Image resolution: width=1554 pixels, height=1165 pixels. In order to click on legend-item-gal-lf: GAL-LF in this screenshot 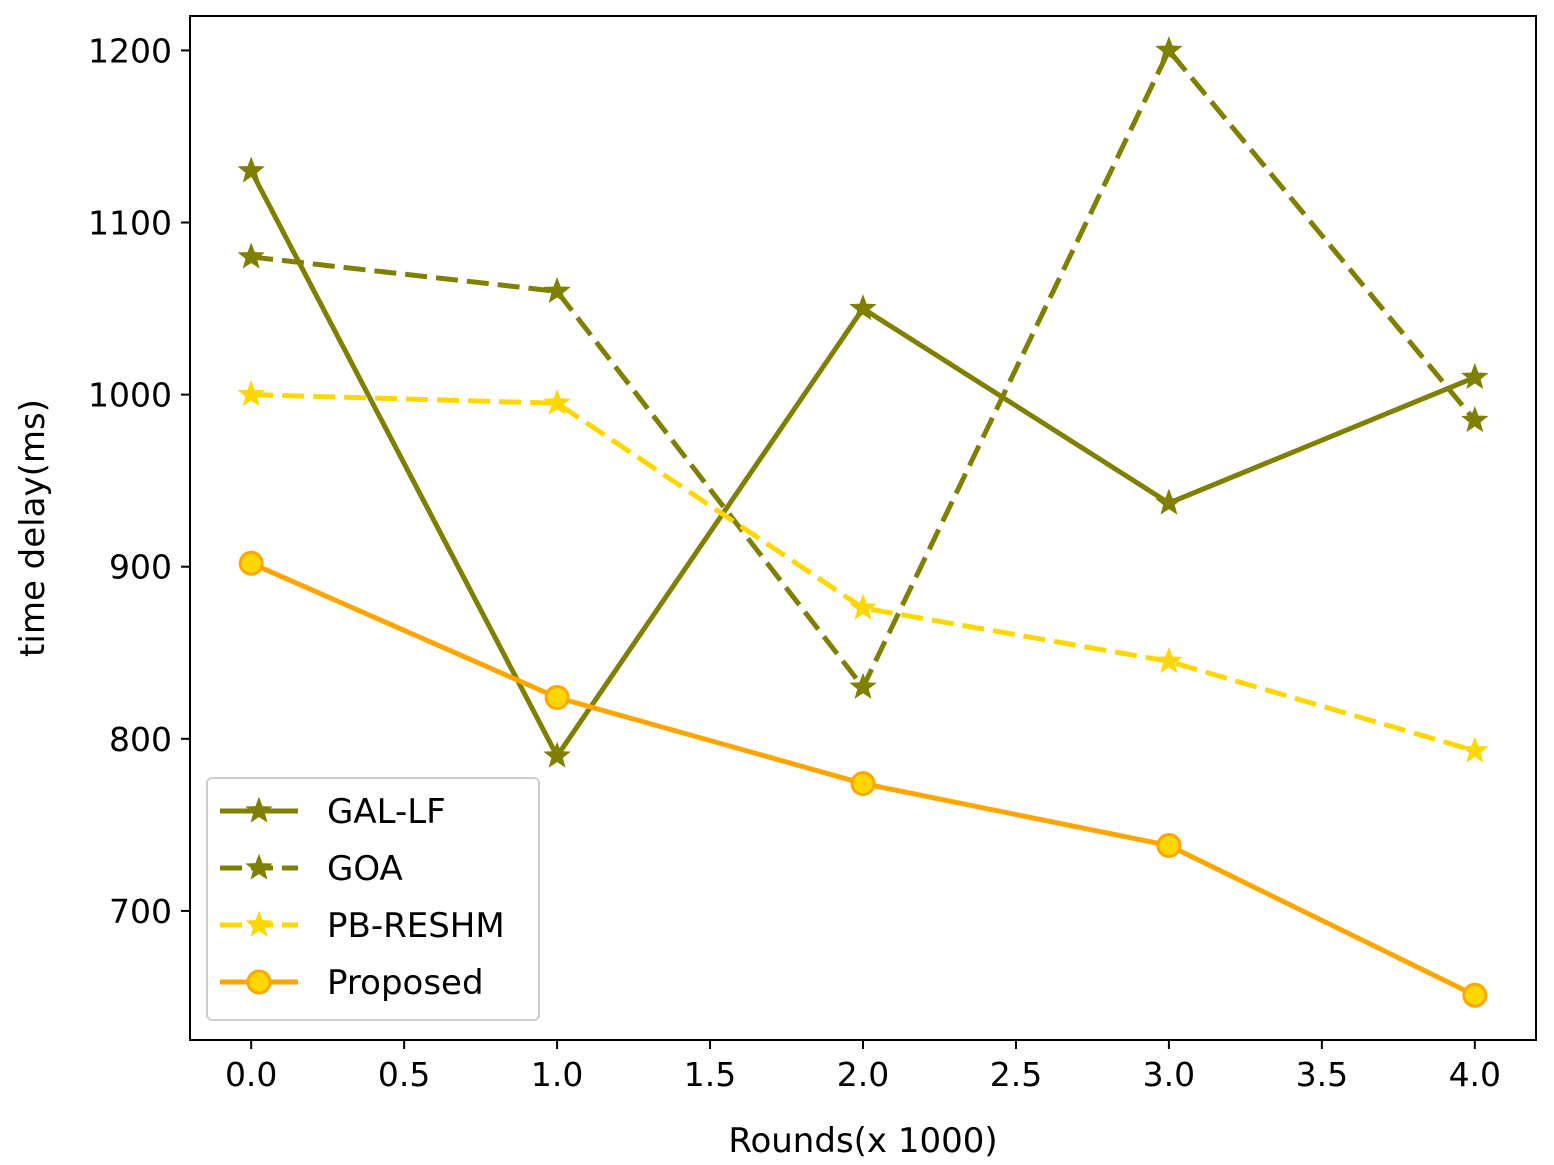, I will do `click(333, 812)`.